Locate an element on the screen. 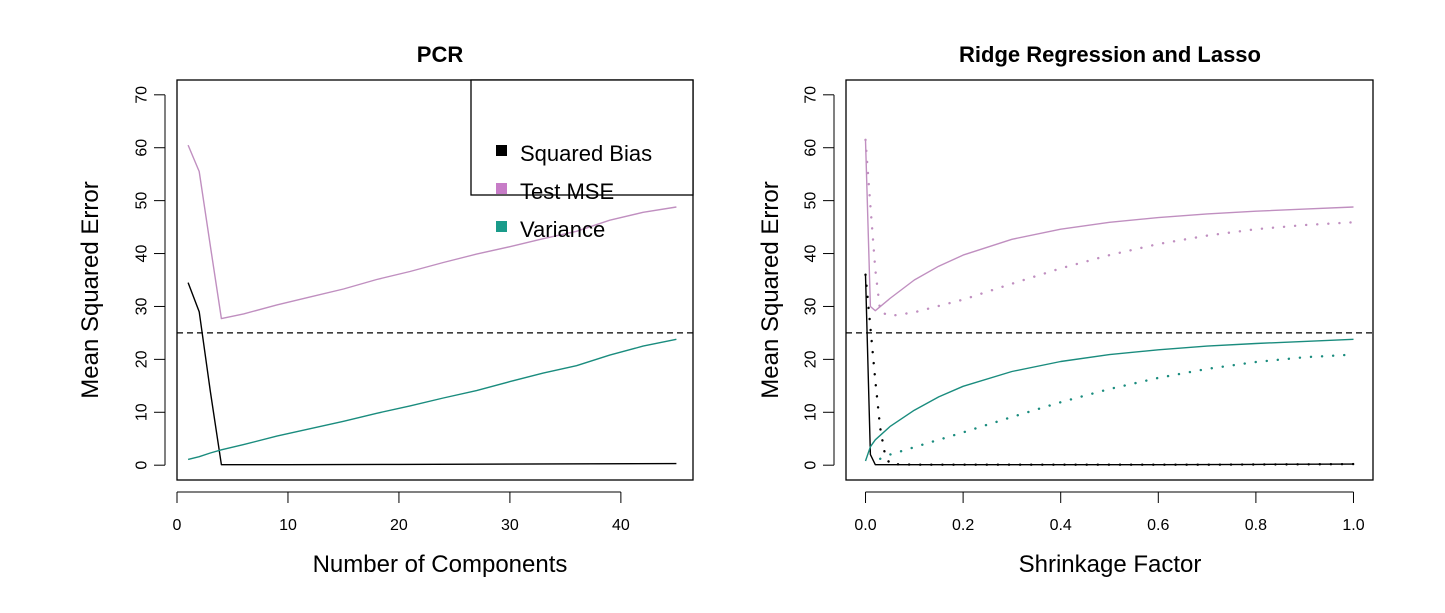 The image size is (1445, 613). x-axis-label: Number of Components is located at coordinates (440, 564).